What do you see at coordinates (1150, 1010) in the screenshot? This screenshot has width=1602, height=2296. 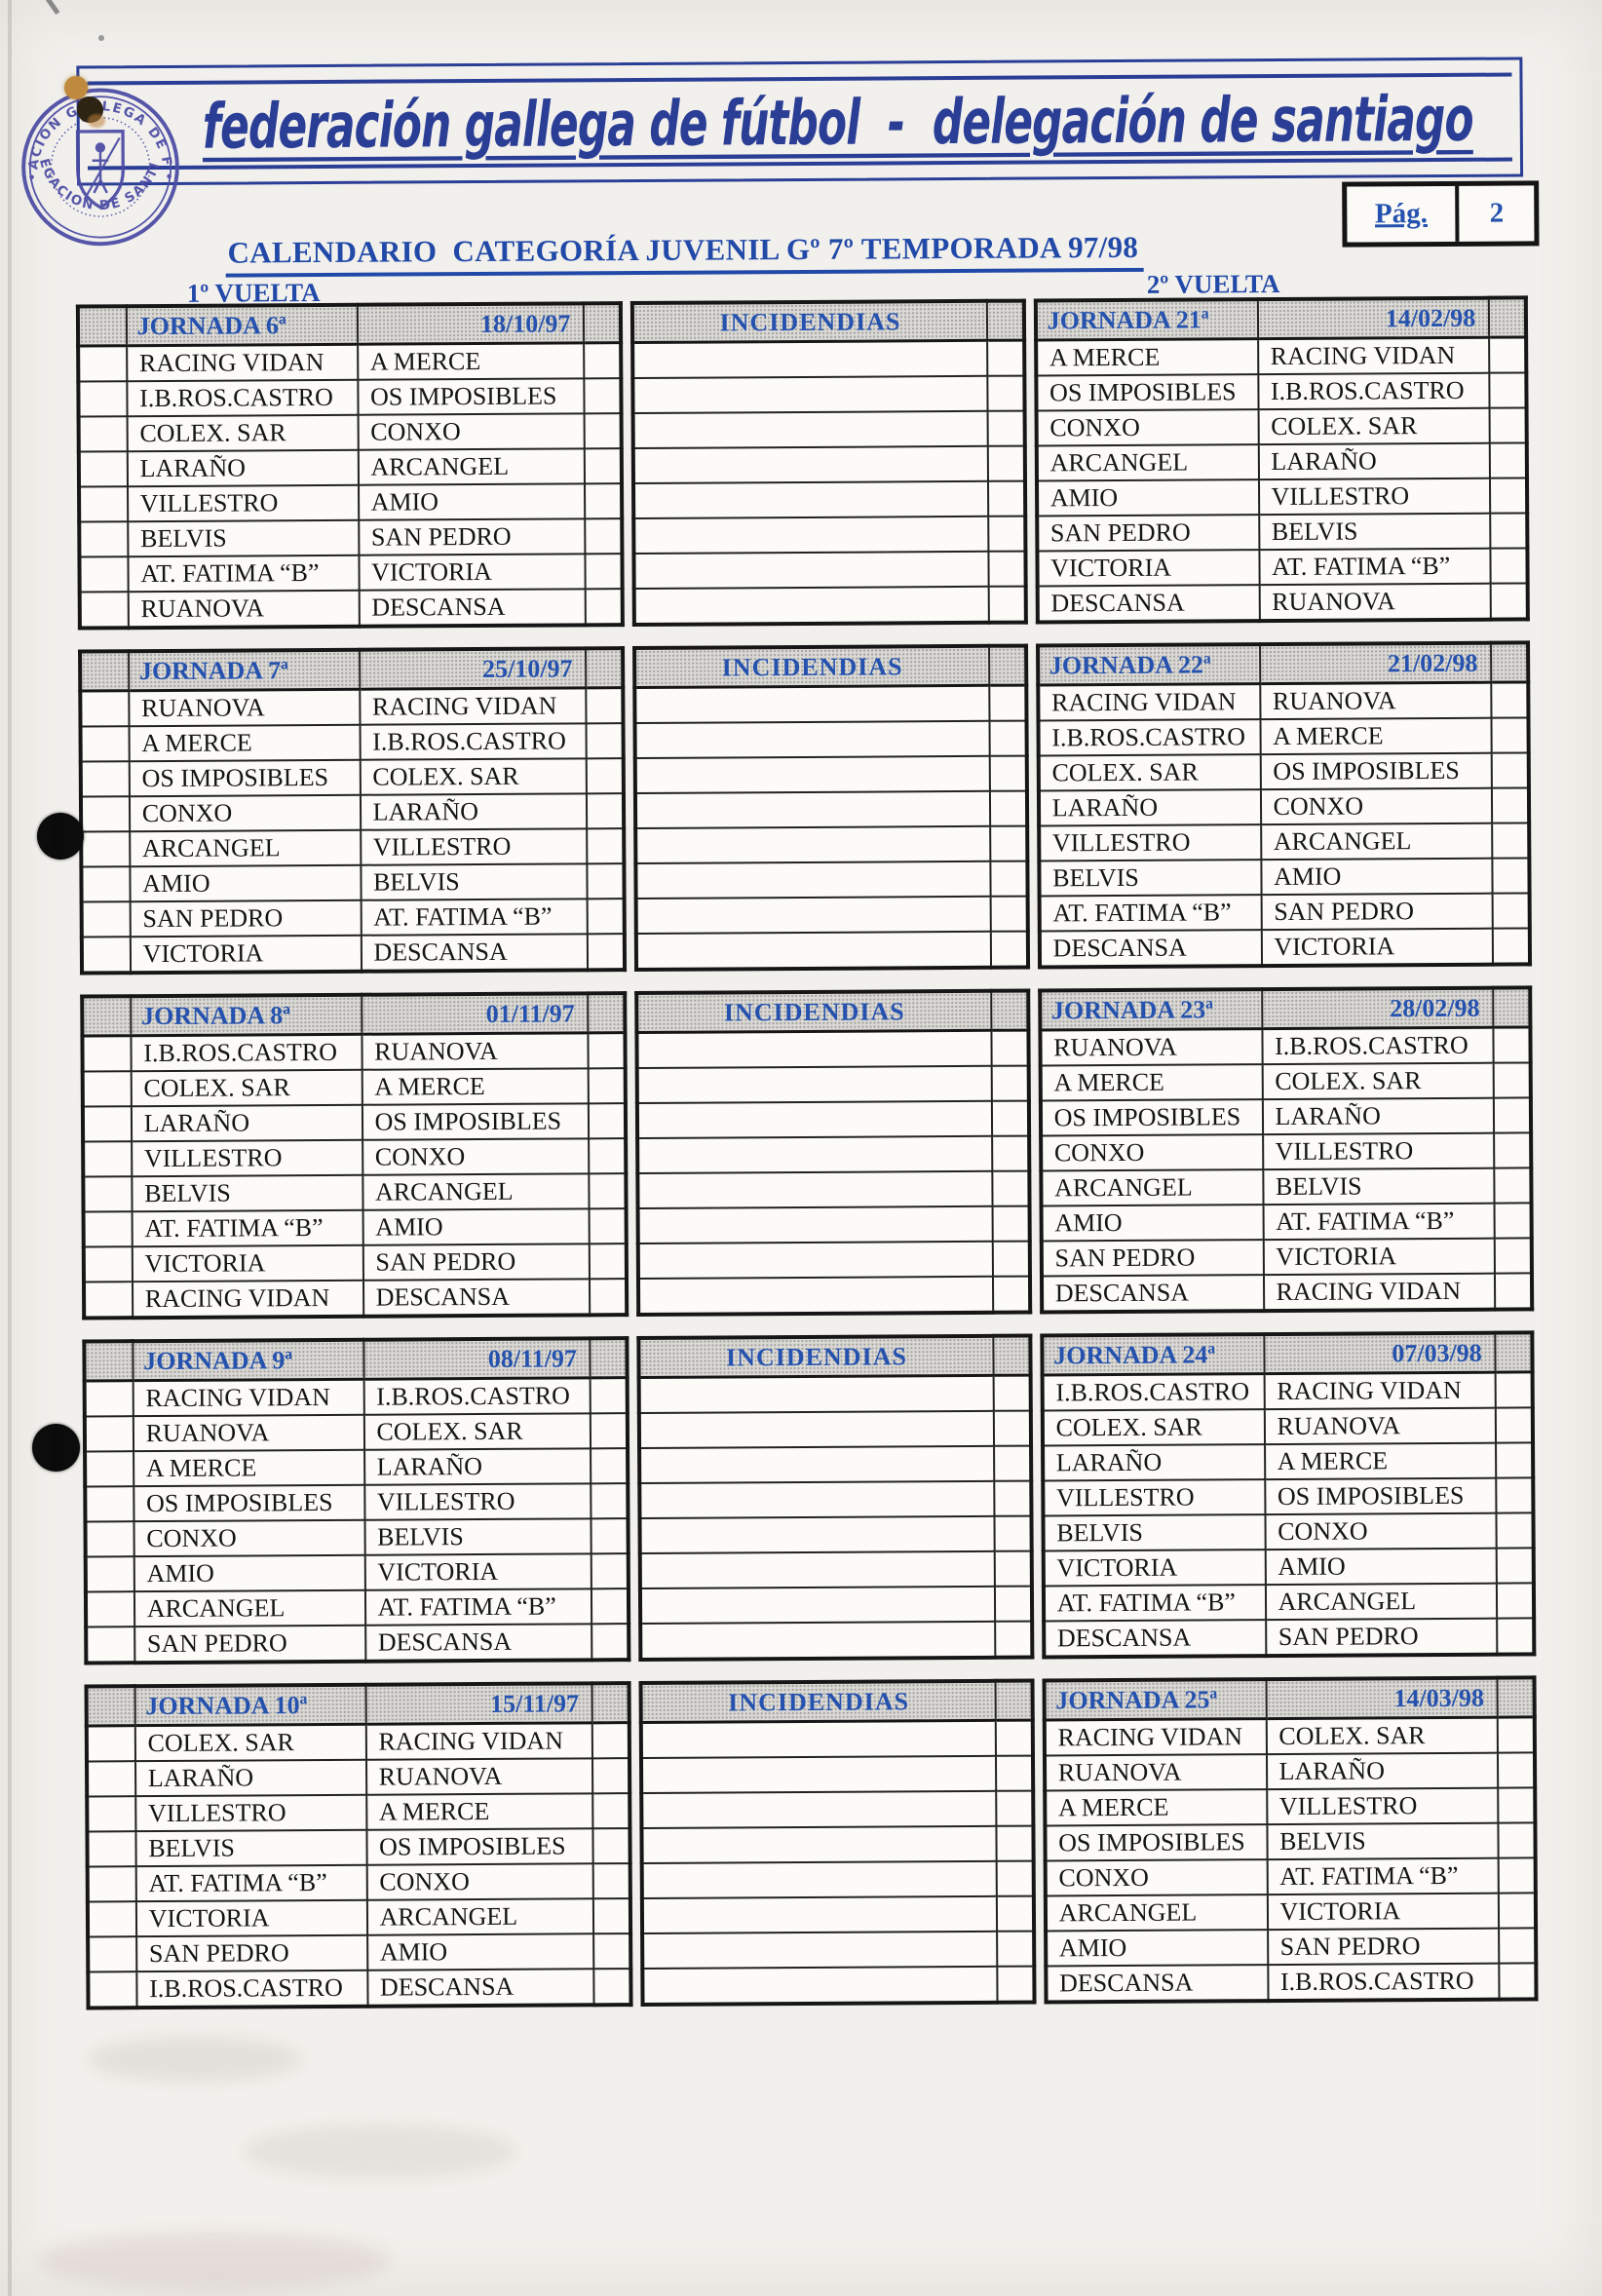 I see `jornada-label: JORNADA 23ª` at bounding box center [1150, 1010].